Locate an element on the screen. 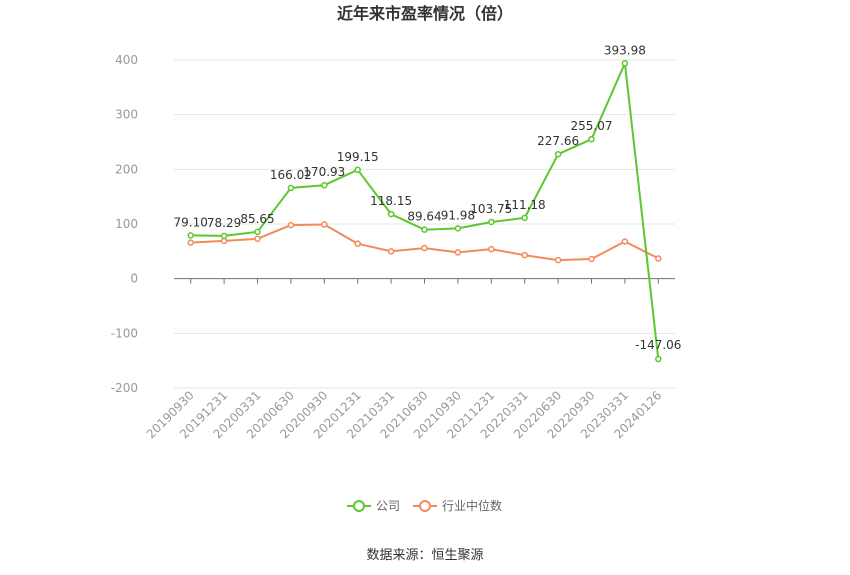  y-tick-label: -200 is located at coordinates (124, 388).